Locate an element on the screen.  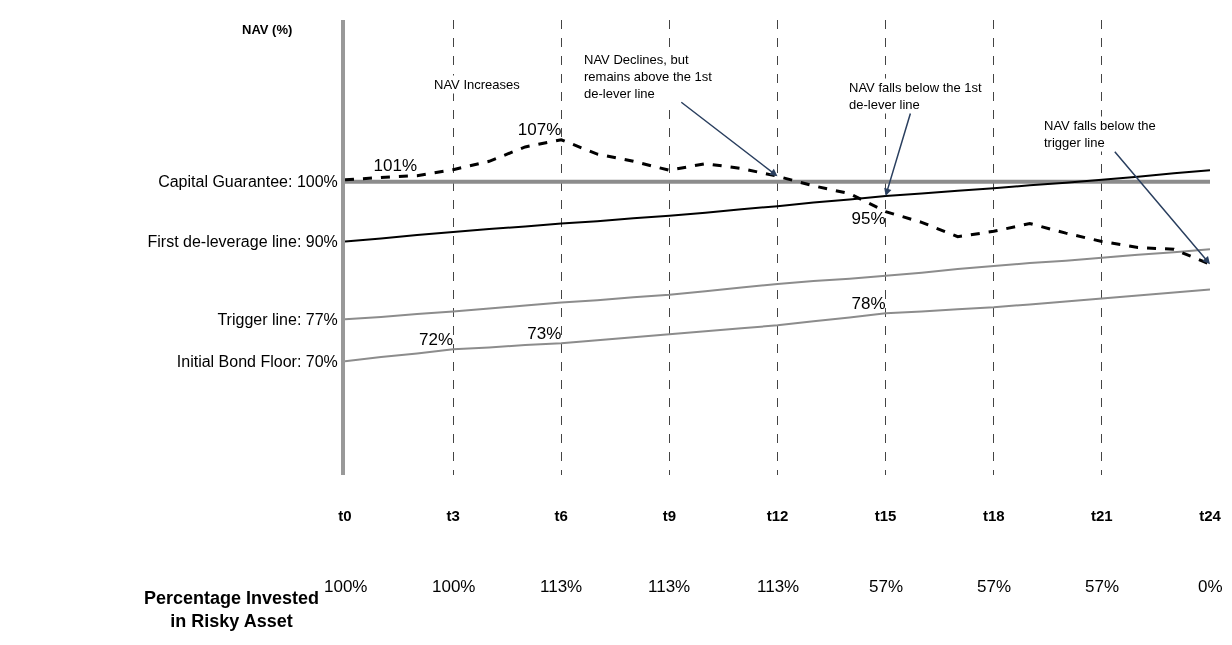
x-tick-label: t6 is located at coordinates (561, 515).